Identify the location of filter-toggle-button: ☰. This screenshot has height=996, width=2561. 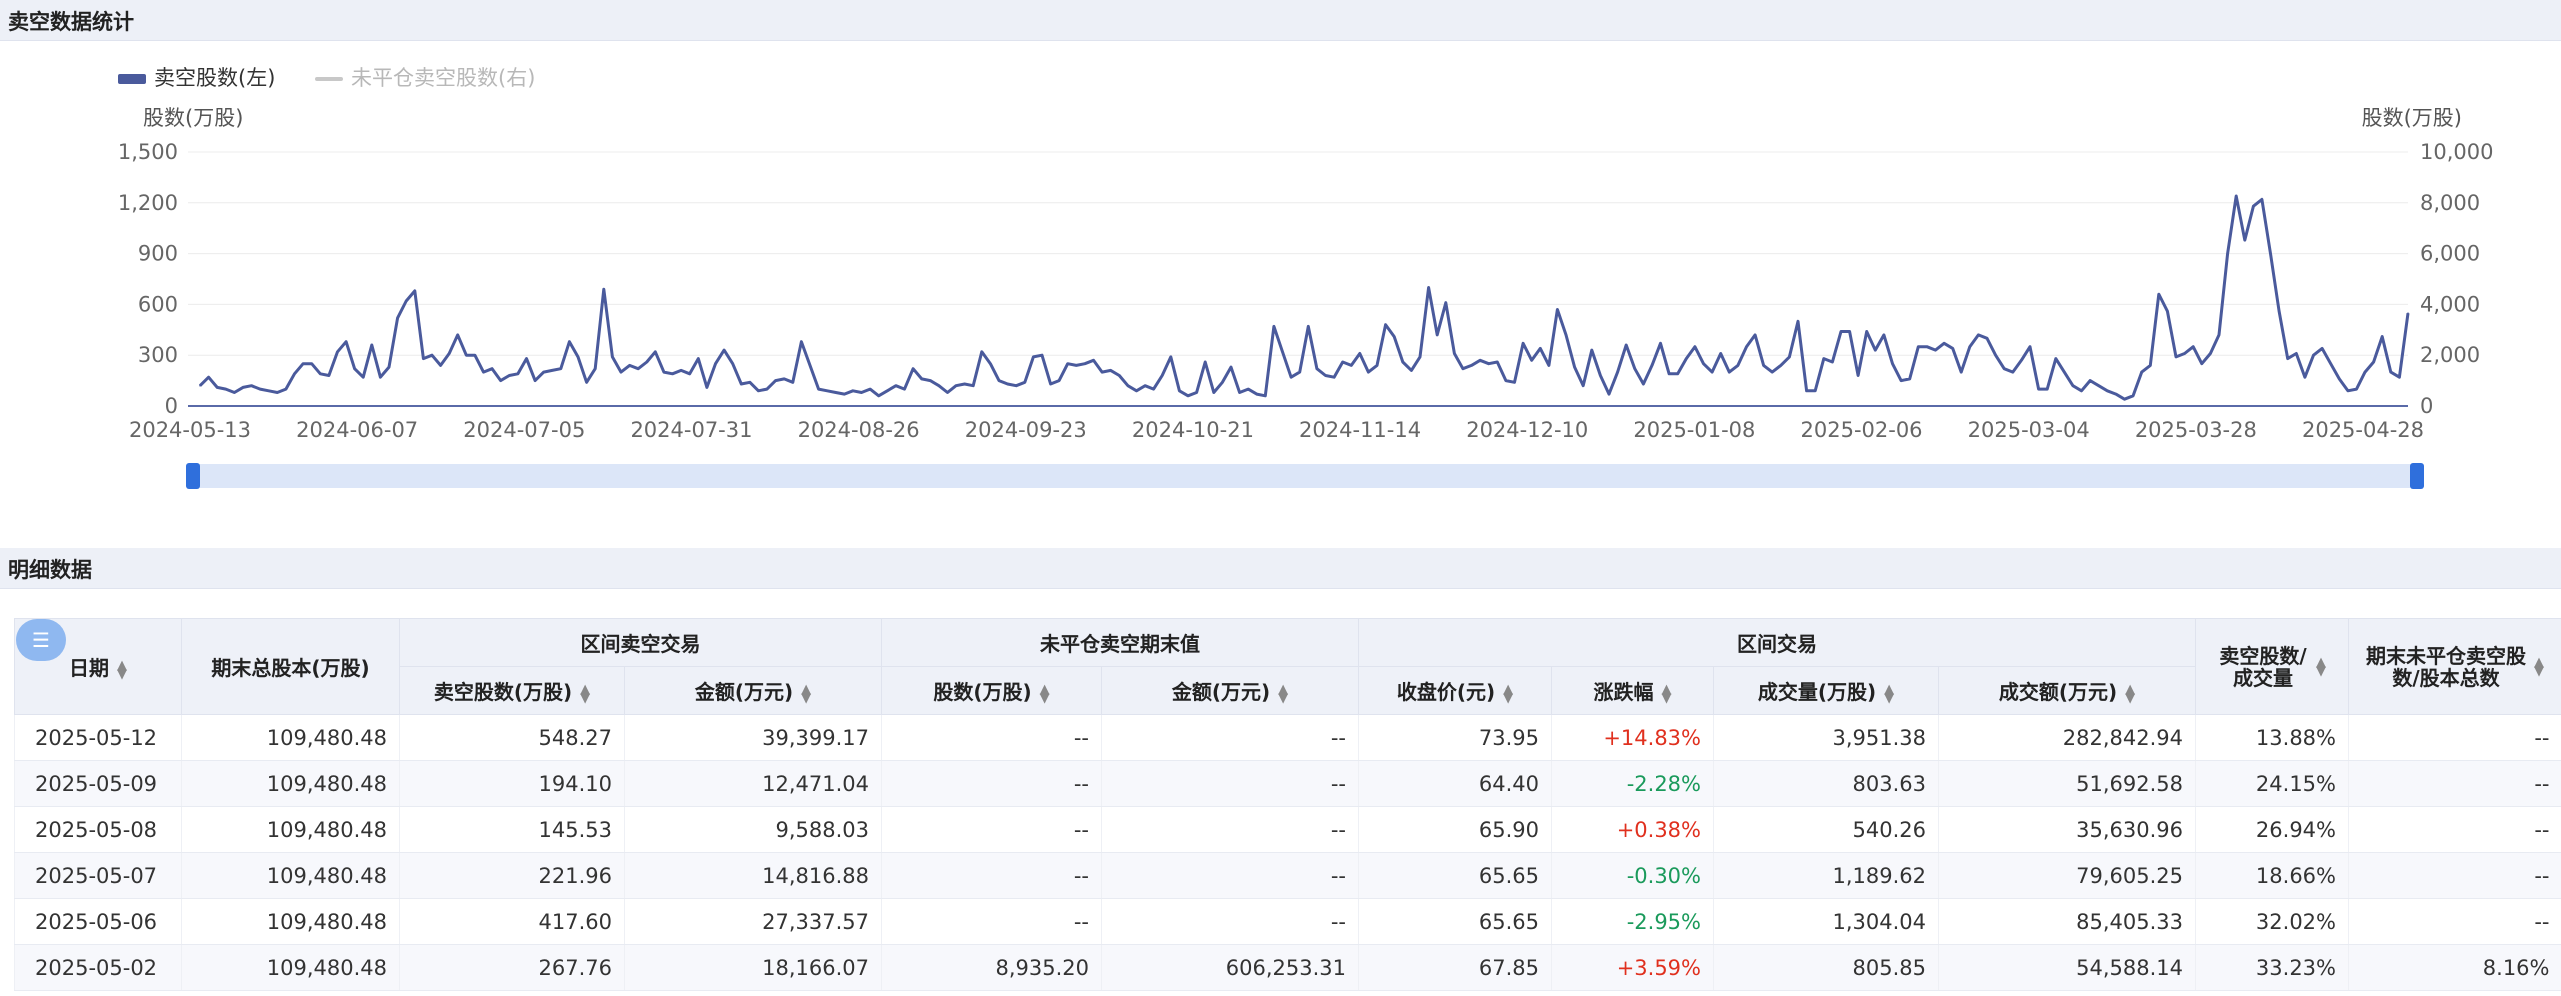
(41, 640).